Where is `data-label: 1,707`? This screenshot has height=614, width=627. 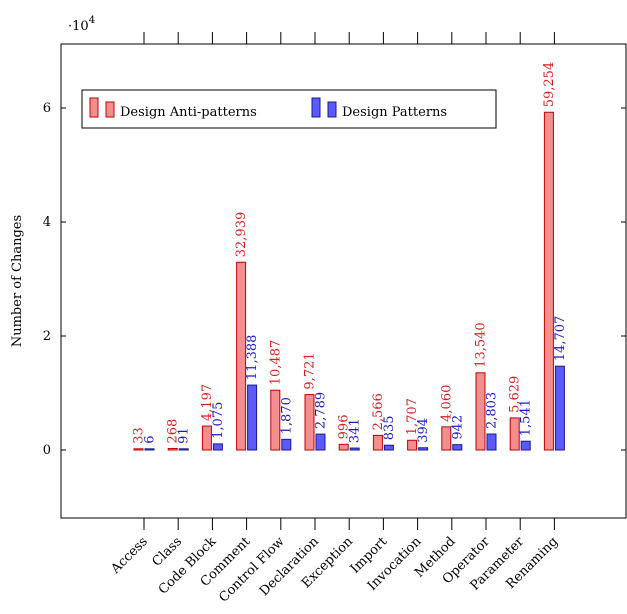 data-label: 1,707 is located at coordinates (412, 416).